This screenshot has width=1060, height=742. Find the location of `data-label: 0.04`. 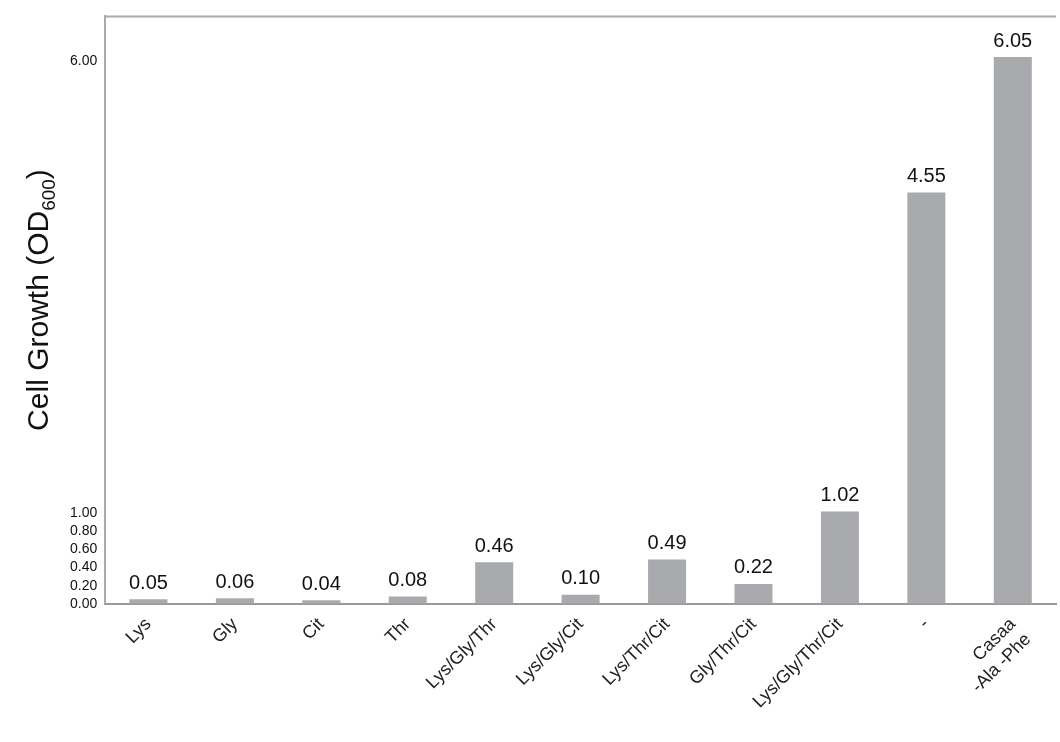

data-label: 0.04 is located at coordinates (321, 582).